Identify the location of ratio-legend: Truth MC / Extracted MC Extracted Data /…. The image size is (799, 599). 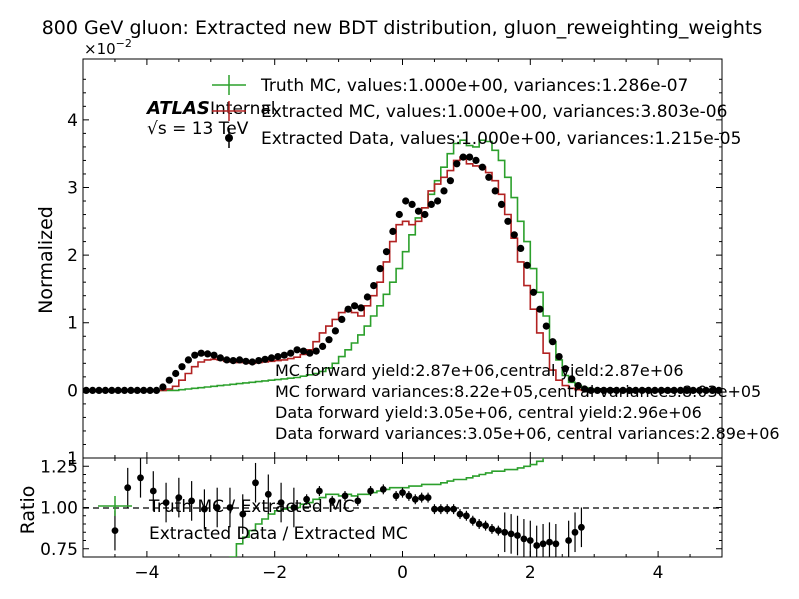
(253, 520).